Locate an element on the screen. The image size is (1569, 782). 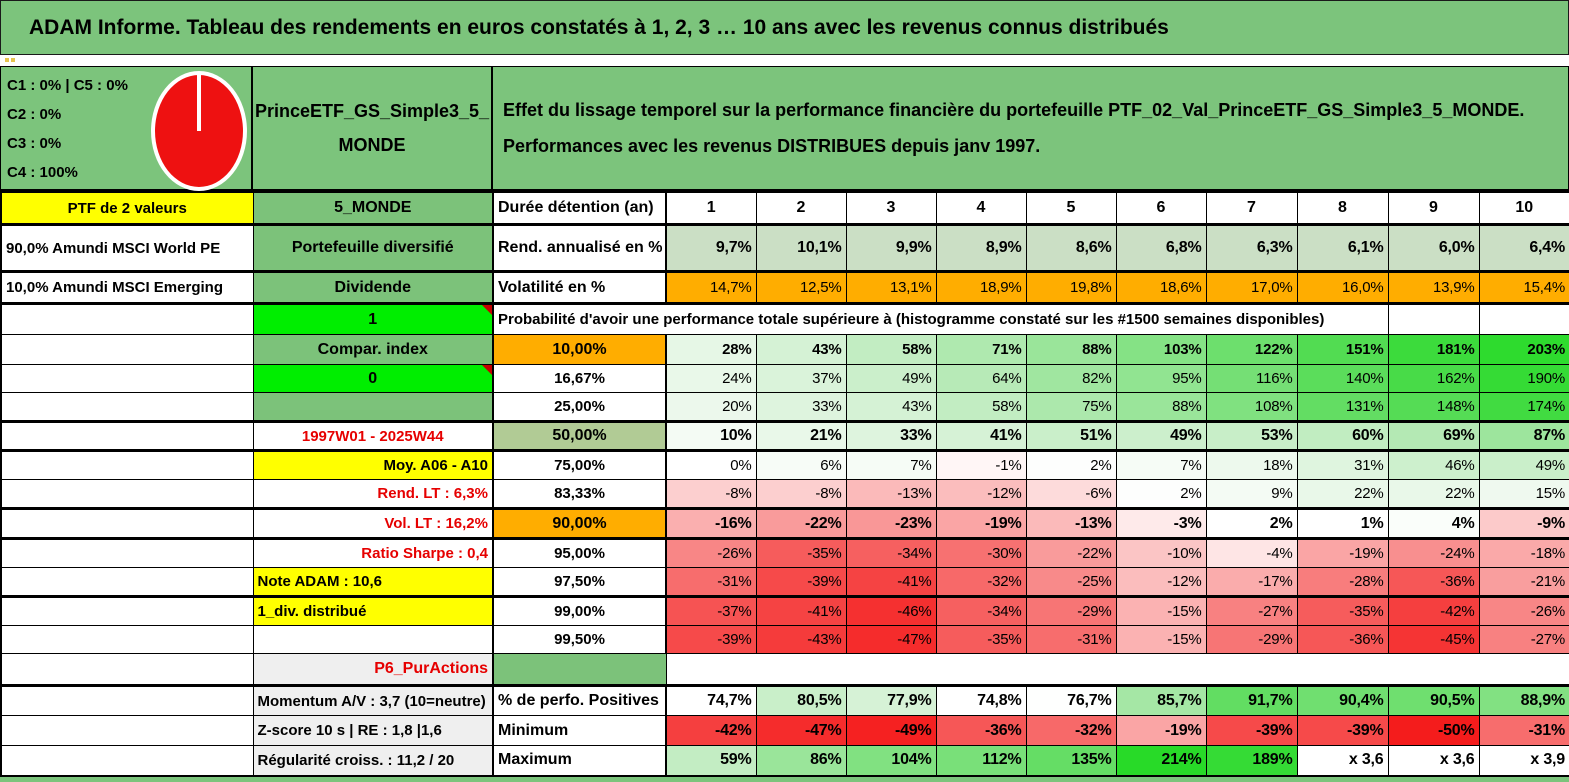
col-a-cell: 10,0% Amundi MSCI Emerging is located at coordinates (127, 287).